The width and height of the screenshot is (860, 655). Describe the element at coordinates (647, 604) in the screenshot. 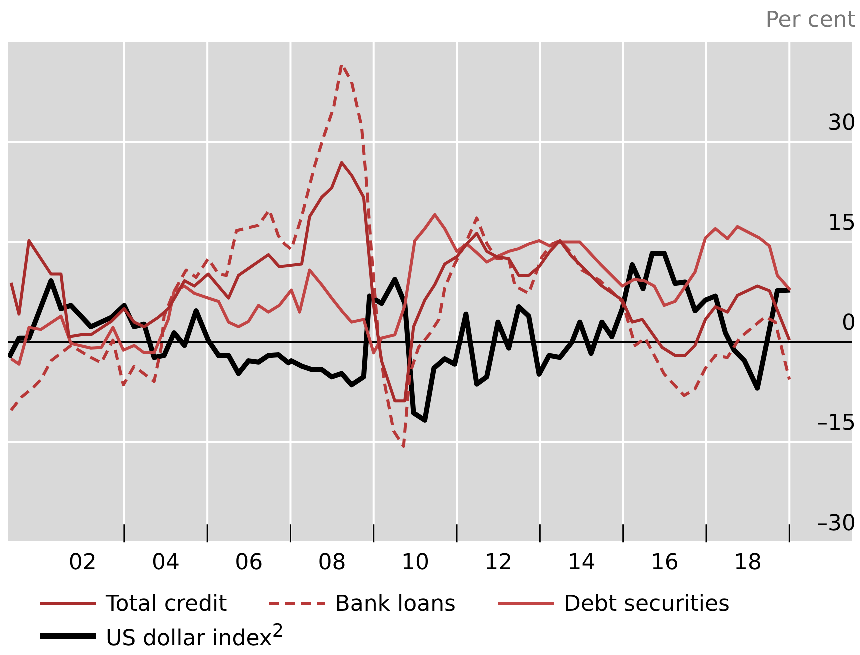

I see `legend-label: Debt securities` at that location.